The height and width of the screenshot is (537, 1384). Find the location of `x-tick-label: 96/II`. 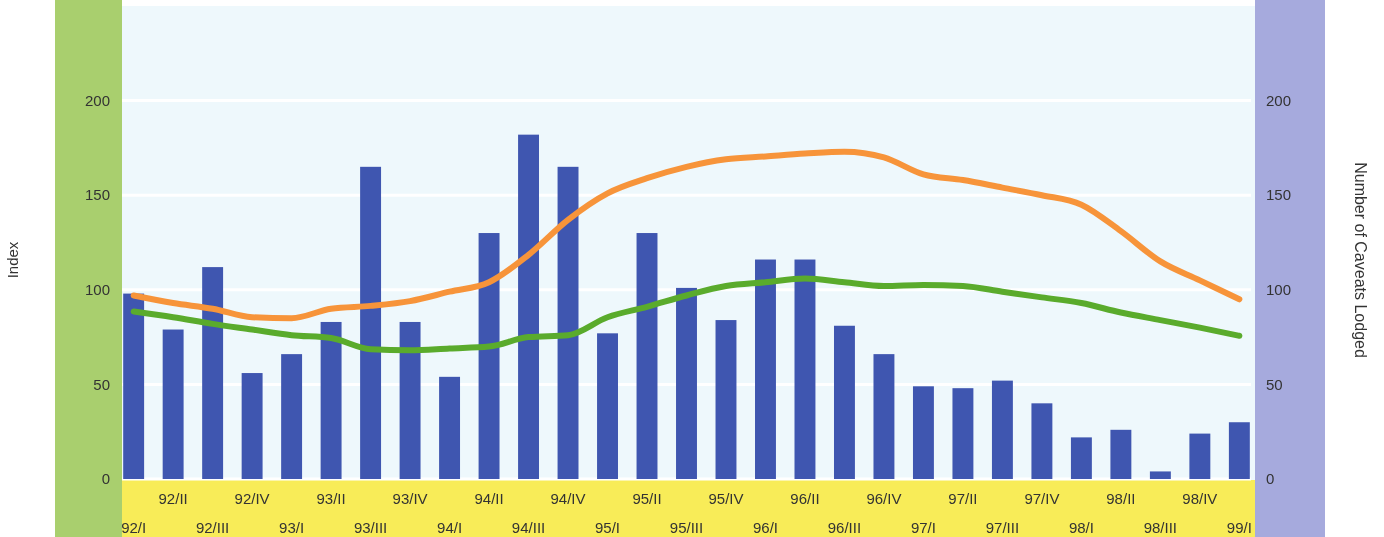

x-tick-label: 96/II is located at coordinates (805, 499).